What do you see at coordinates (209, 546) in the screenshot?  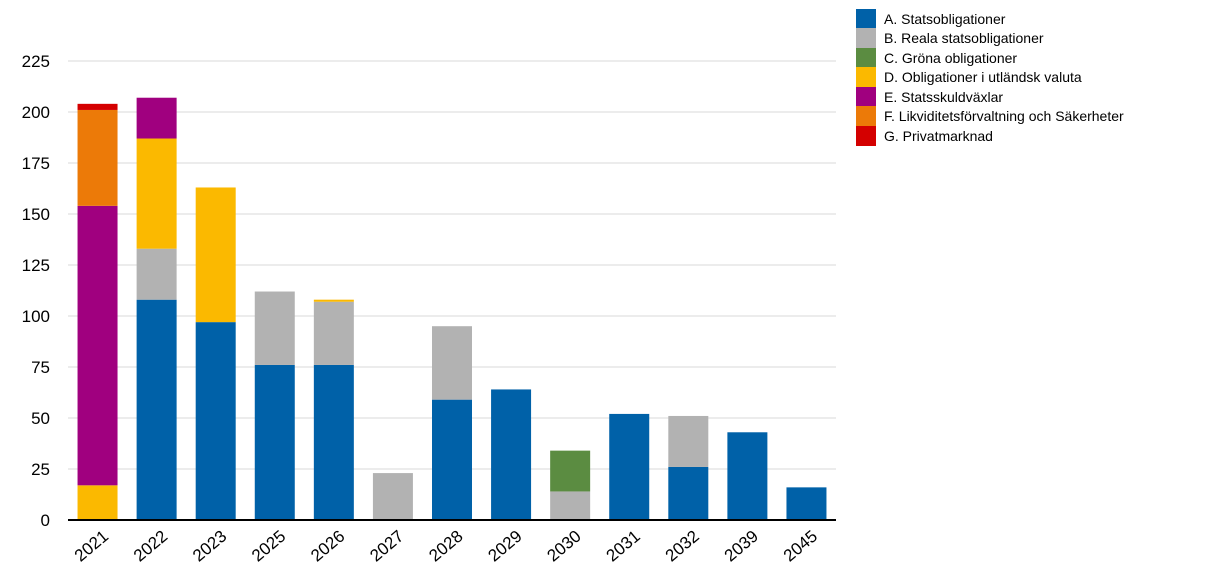 I see `x-tick-label: 2023` at bounding box center [209, 546].